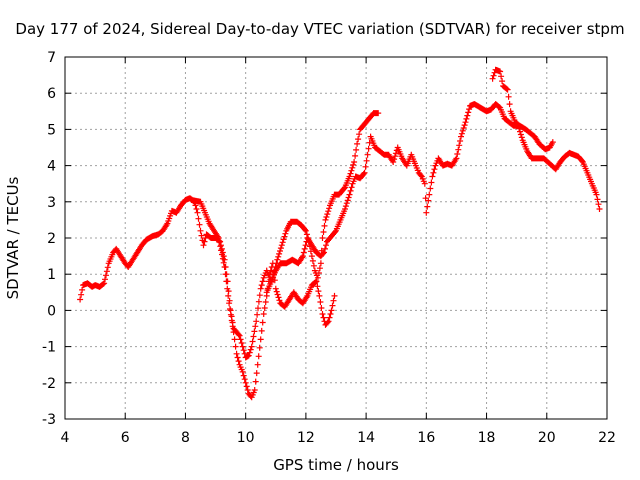 The image size is (640, 480). What do you see at coordinates (51, 239) in the screenshot?
I see `y-tick-label: 2` at bounding box center [51, 239].